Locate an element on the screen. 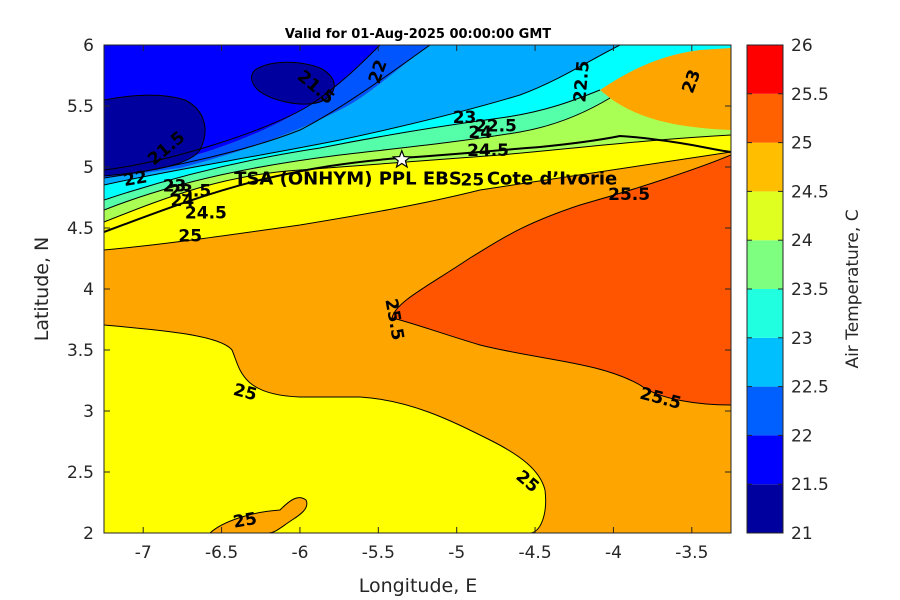 Image resolution: width=900 pixels, height=600 pixels. band-24.5-25-north is located at coordinates (417, 192).